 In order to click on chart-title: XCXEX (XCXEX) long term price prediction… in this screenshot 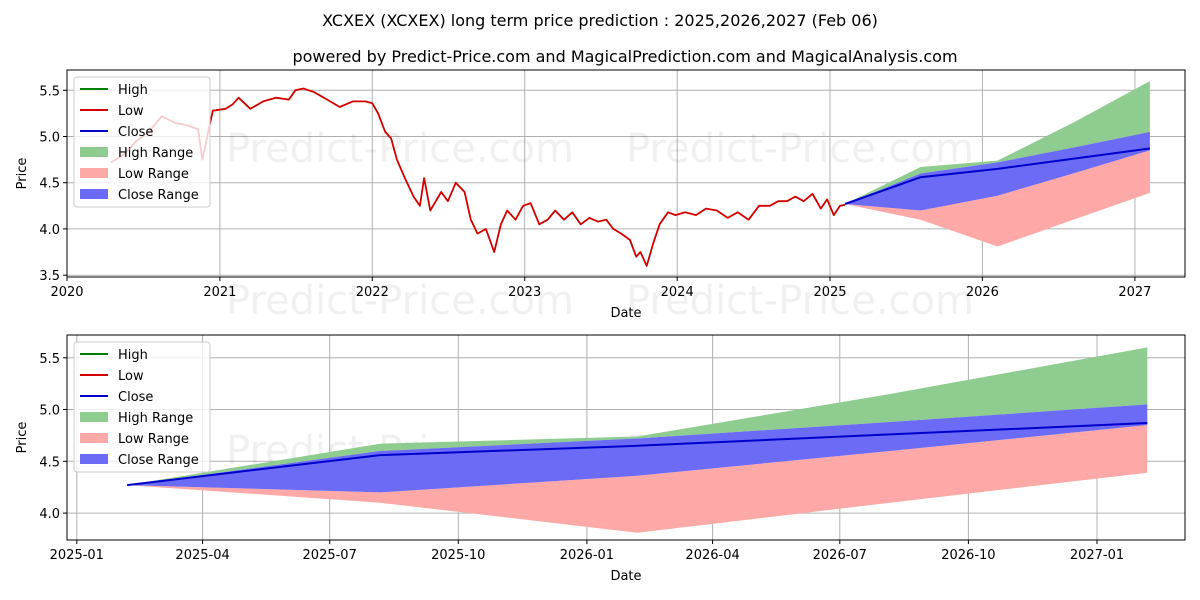, I will do `click(600, 20)`.